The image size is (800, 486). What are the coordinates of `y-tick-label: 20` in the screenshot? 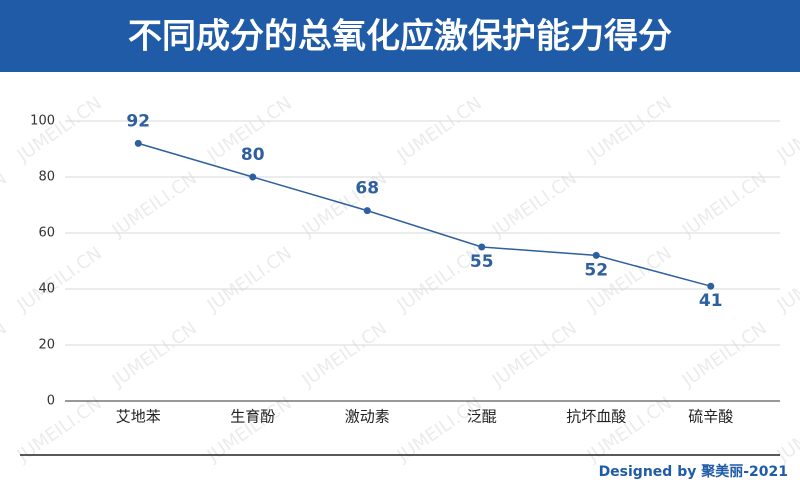 It's located at (46, 345).